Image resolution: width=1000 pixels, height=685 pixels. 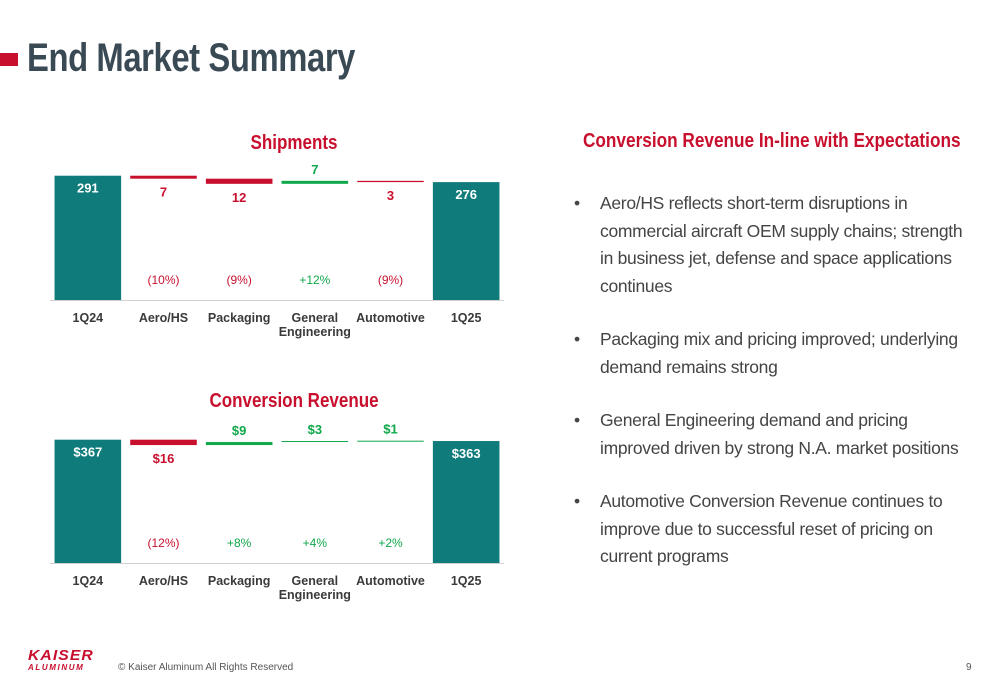 What do you see at coordinates (61, 655) in the screenshot?
I see `logo-wordmark-top: KAISER` at bounding box center [61, 655].